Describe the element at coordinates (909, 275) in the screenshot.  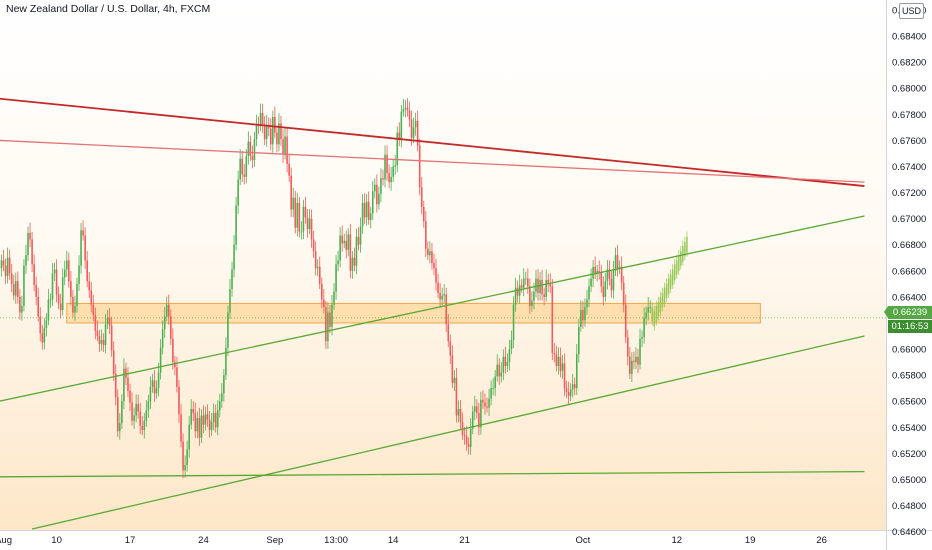
I see `price-axis-panel` at that location.